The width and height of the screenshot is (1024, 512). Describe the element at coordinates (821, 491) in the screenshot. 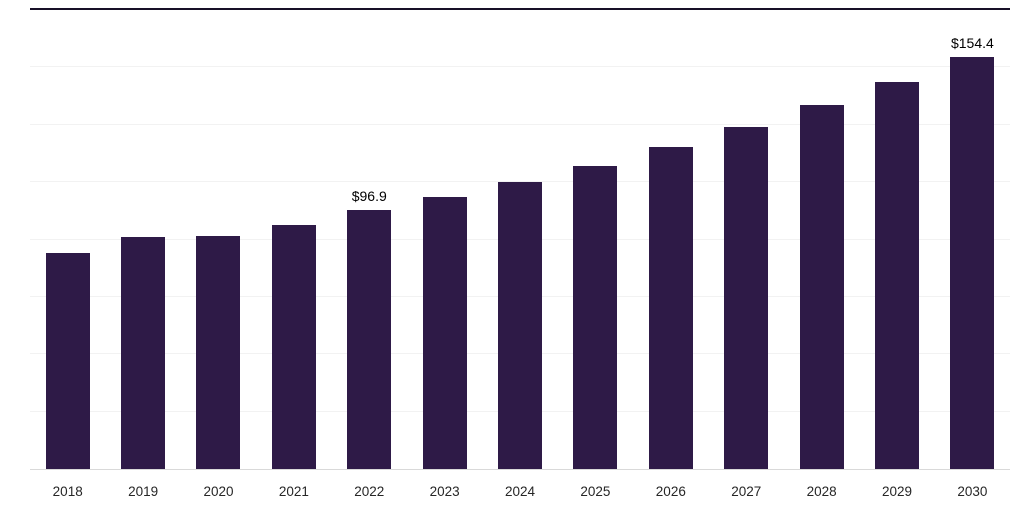

I see `x-axis-label-2028: 2028` at that location.